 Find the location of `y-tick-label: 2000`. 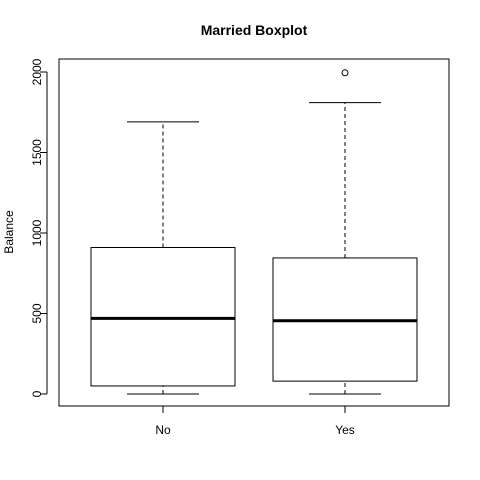

y-tick-label: 2000 is located at coordinates (37, 71).